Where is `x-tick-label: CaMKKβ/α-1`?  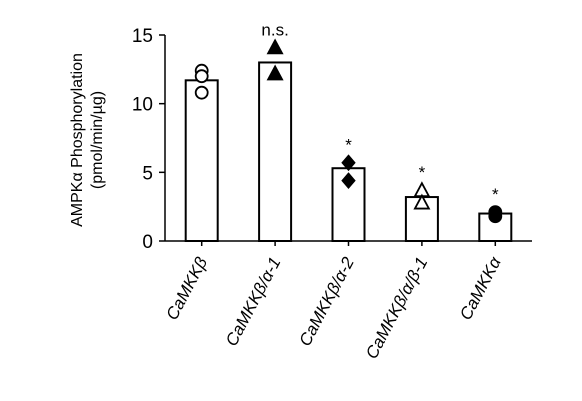
x-tick-label: CaMKKβ/α-1 is located at coordinates (253, 301).